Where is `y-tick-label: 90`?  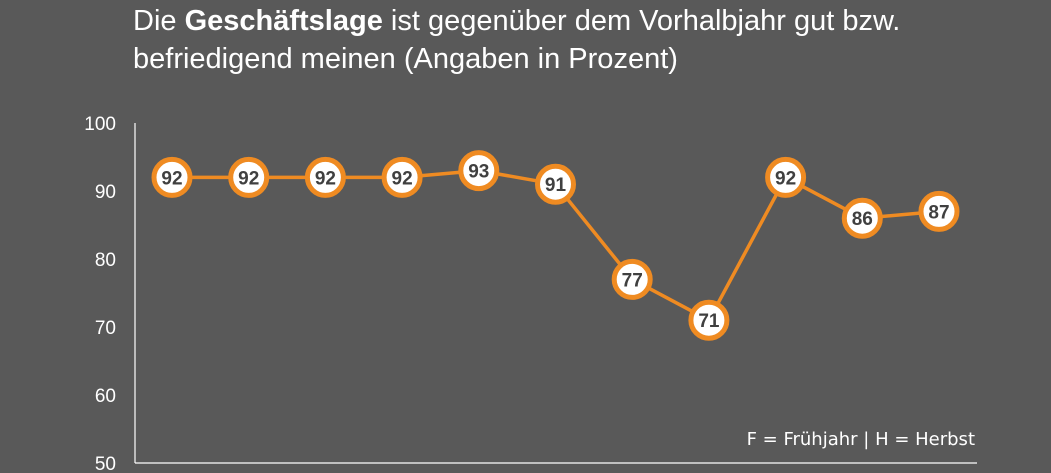
y-tick-label: 90 is located at coordinates (105, 192).